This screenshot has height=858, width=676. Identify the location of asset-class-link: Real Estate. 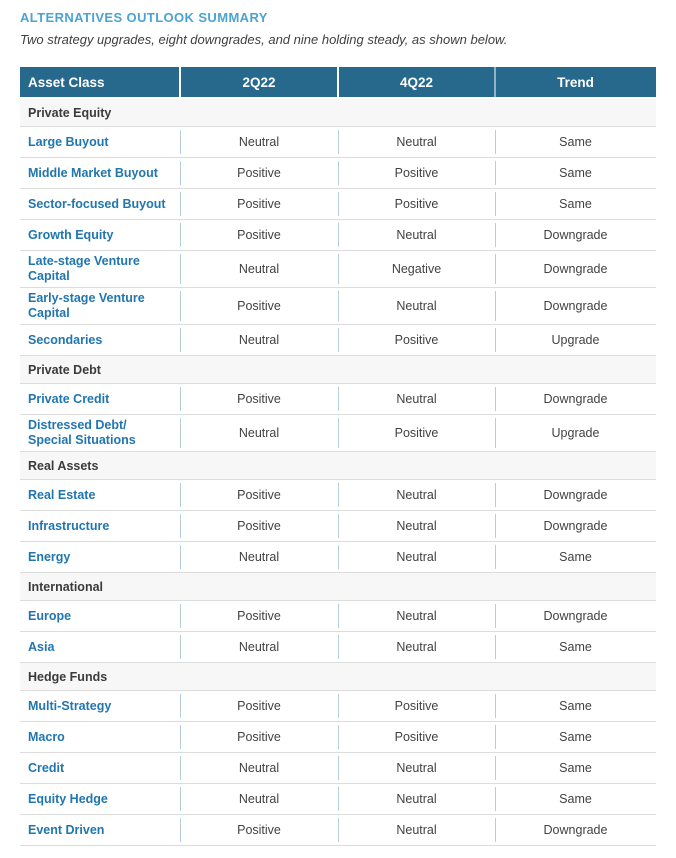
(62, 494).